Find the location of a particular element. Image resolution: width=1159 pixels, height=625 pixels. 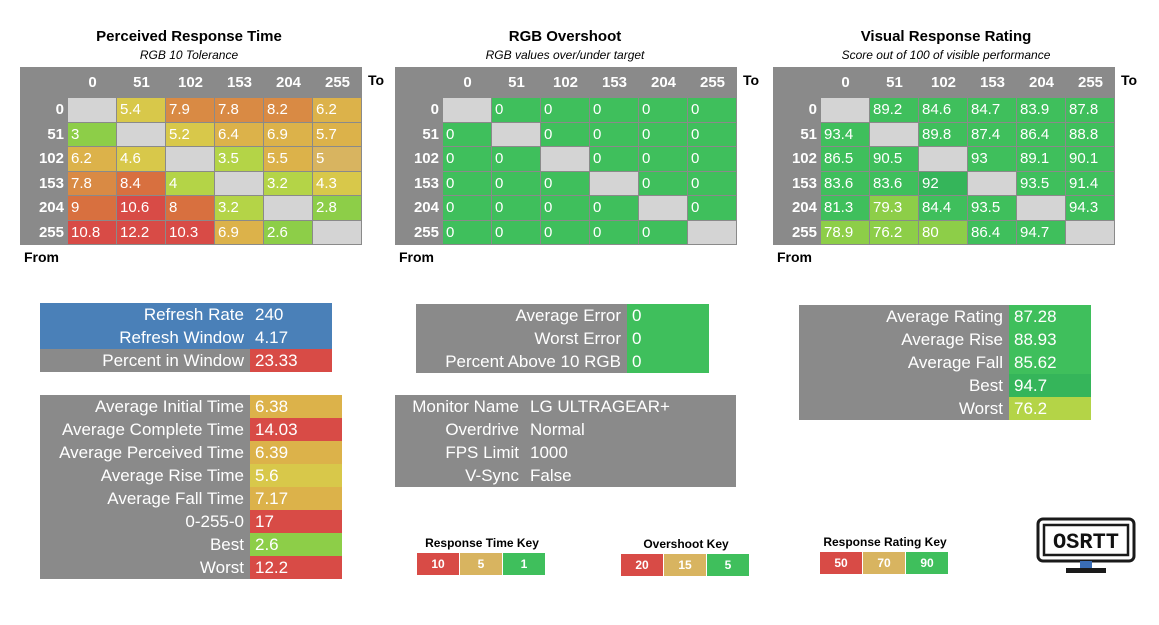

info-value: 1000 is located at coordinates (630, 452).